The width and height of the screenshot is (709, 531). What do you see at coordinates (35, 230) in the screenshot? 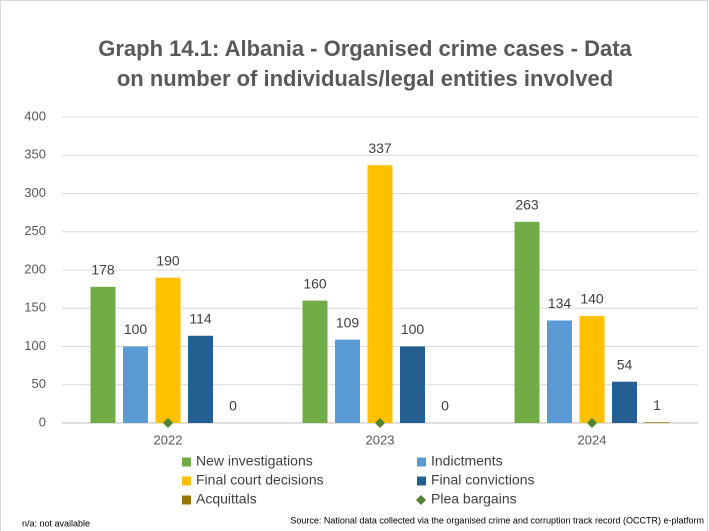
I see `y-tick-label: 250` at bounding box center [35, 230].